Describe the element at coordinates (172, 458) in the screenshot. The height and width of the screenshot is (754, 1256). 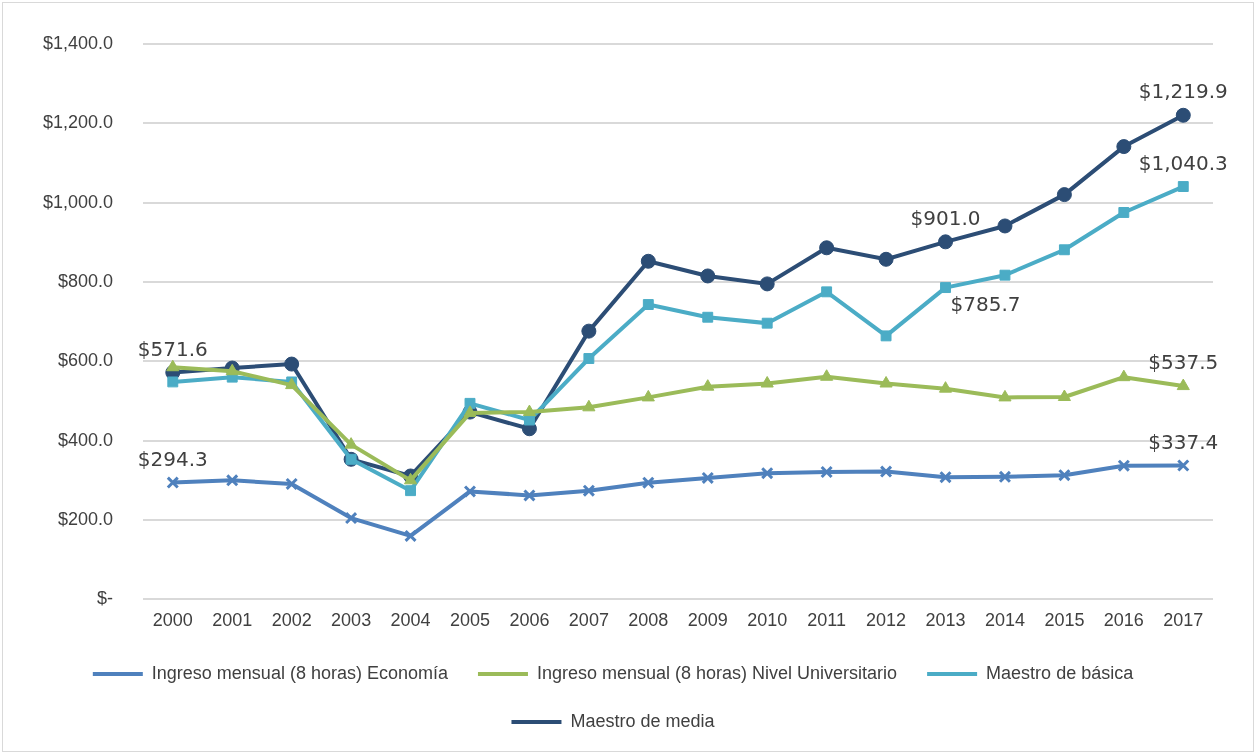
I see `data-label: $294.3` at that location.